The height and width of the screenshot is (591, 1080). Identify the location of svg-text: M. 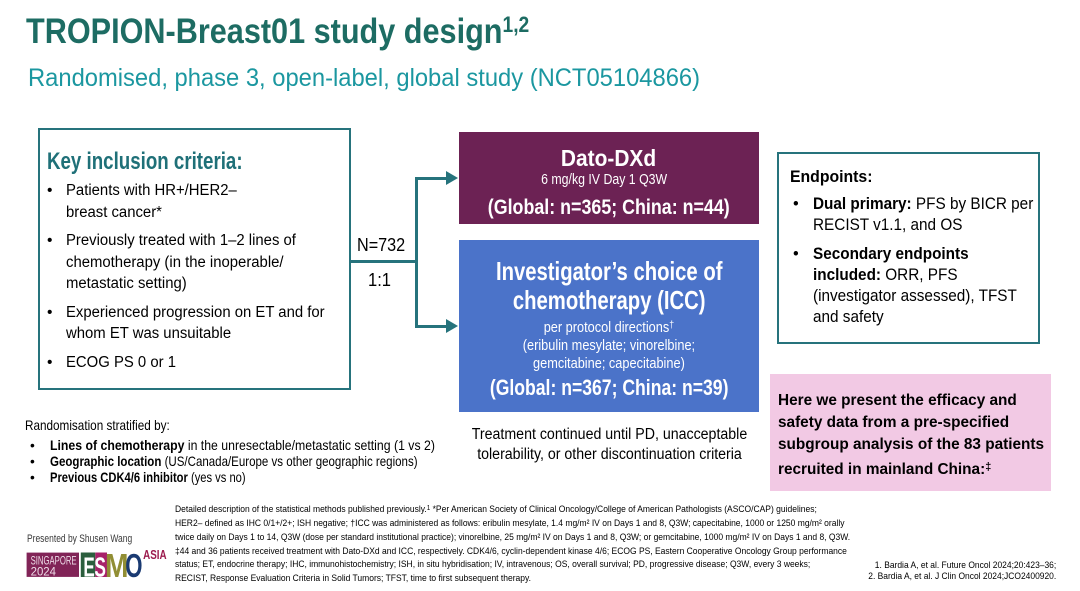
(117, 566).